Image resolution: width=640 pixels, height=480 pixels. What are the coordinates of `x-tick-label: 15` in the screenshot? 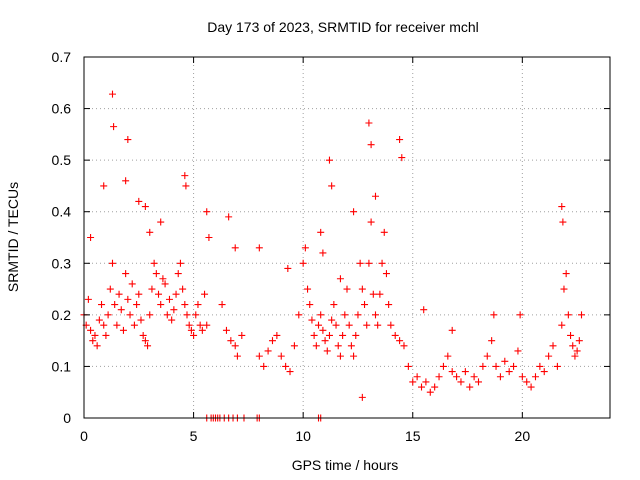 It's located at (413, 436).